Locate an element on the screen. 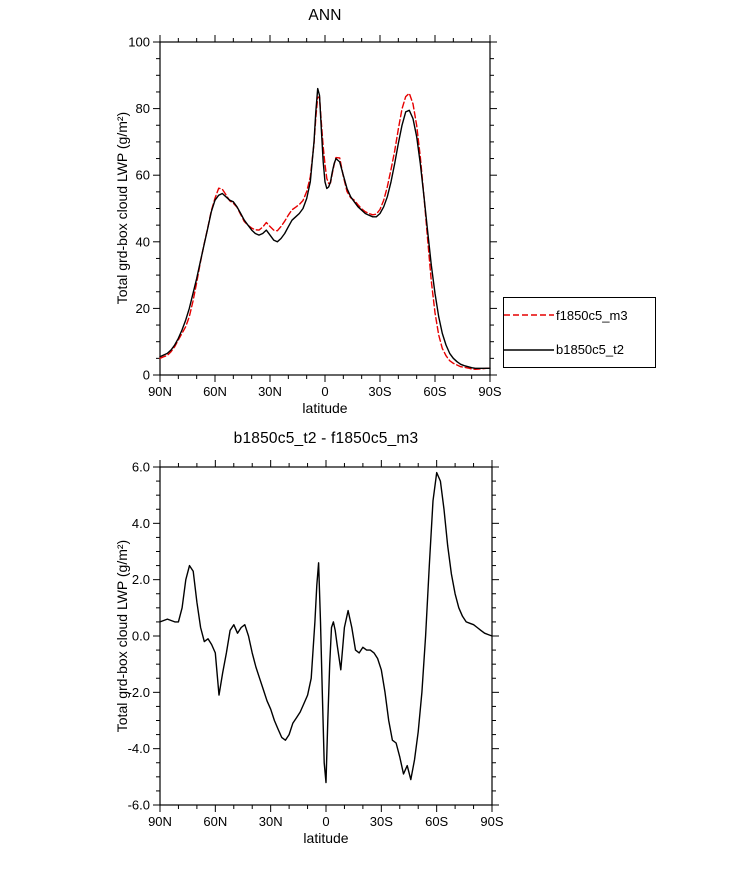 Image resolution: width=733 pixels, height=869 pixels. legend: f1850c5_m3 b1850c5_t2 is located at coordinates (579, 332).